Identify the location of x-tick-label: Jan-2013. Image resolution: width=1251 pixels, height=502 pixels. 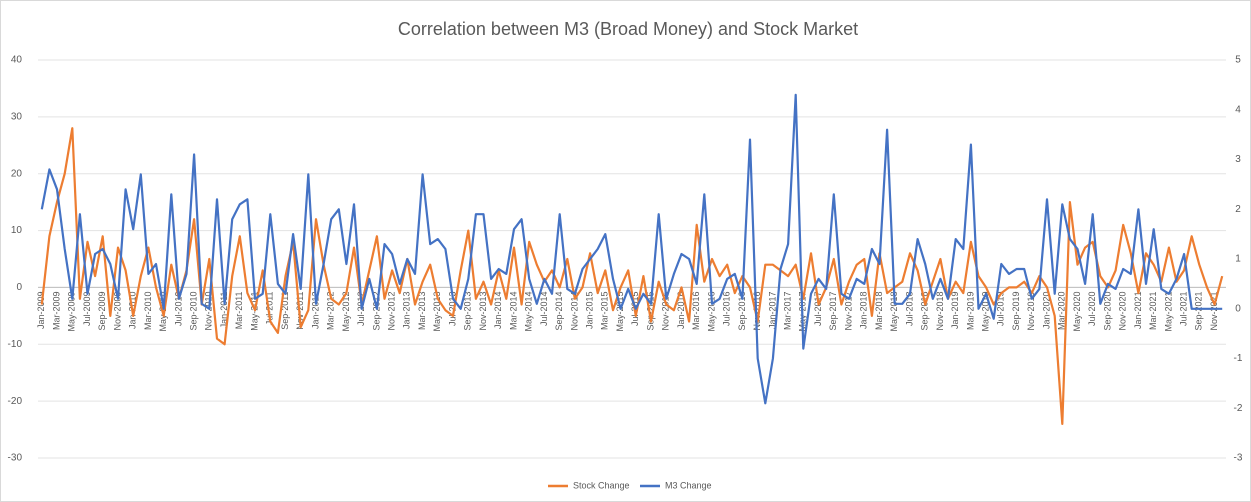
(407, 310).